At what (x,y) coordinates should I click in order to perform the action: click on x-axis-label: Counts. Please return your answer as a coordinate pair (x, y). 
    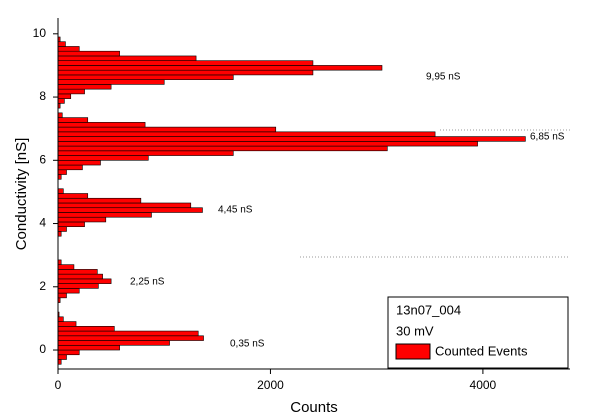
    Looking at the image, I should click on (314, 407).